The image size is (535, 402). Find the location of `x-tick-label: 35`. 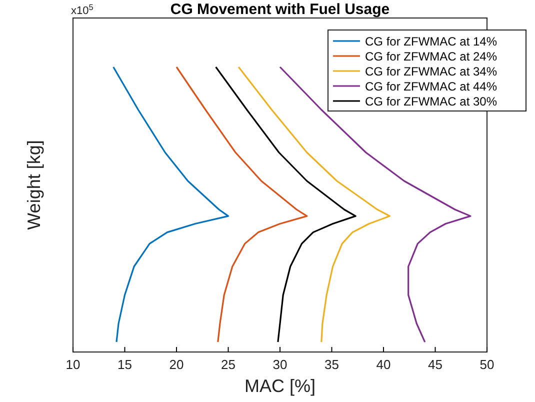

x-tick-label: 35 is located at coordinates (331, 364).